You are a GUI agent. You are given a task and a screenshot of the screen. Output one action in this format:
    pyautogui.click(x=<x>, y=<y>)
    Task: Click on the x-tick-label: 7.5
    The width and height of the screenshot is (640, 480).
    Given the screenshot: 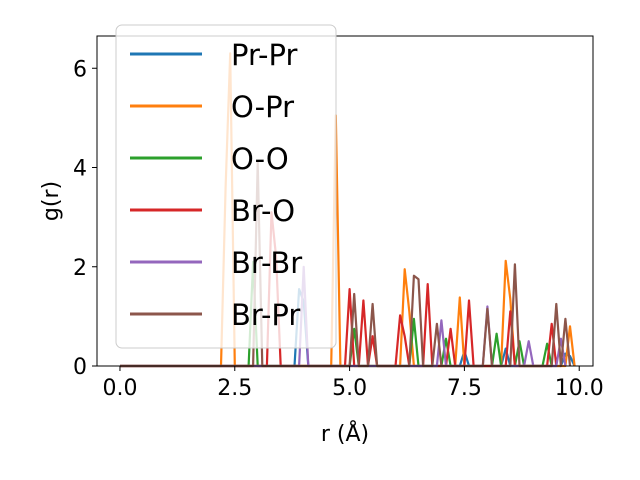 What is the action you would take?
    pyautogui.click(x=464, y=388)
    